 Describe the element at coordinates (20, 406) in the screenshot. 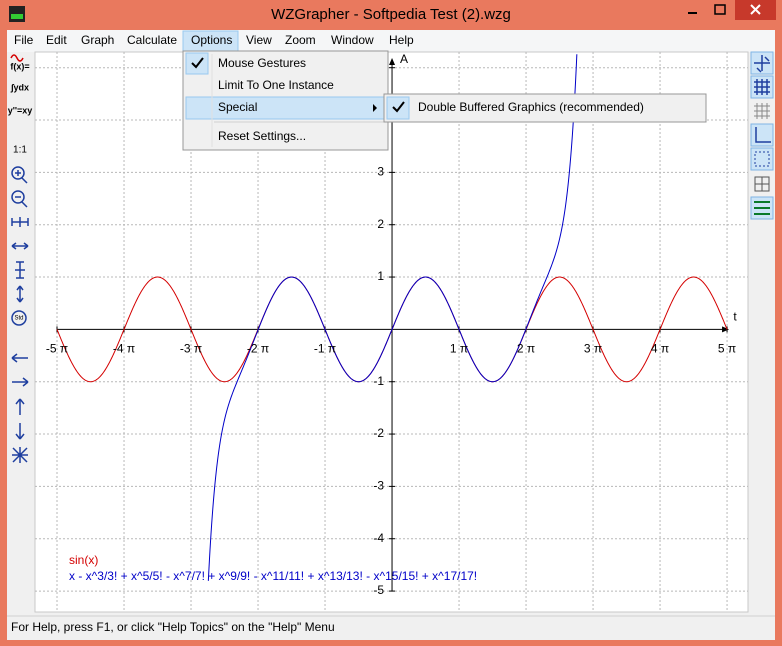

I see `pan-up-icon` at that location.